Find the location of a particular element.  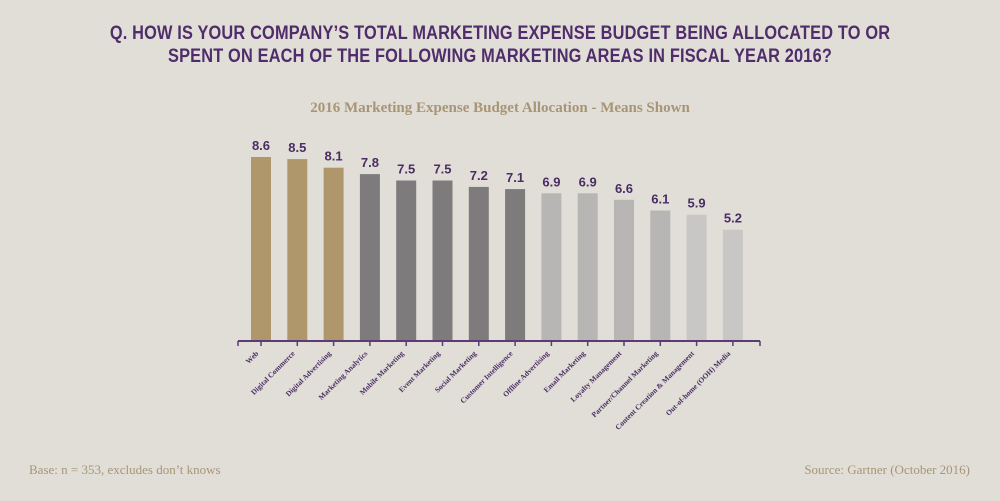

x-axis is located at coordinates (499, 343).